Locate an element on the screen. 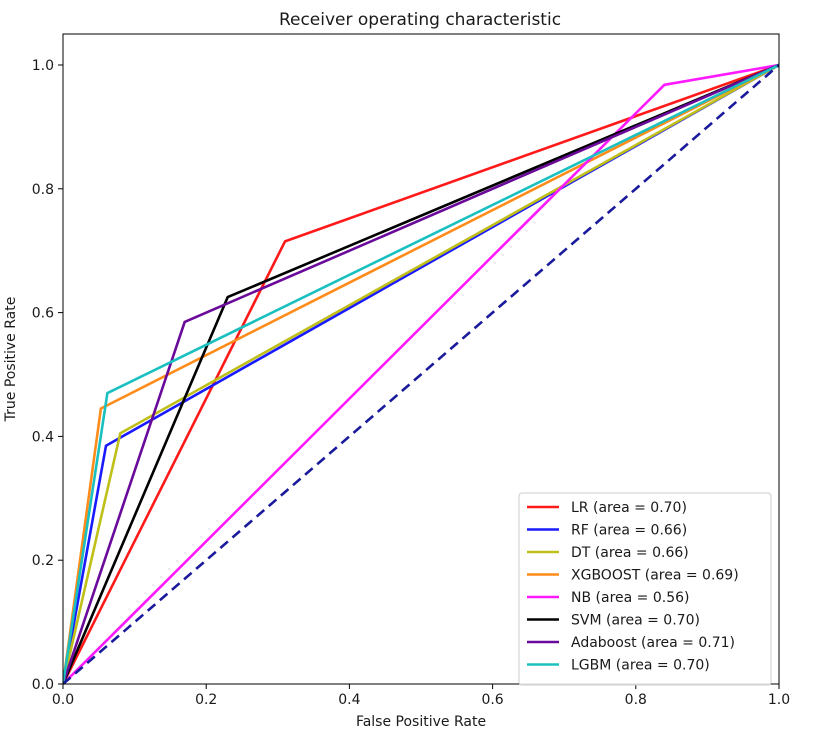  y-tick-label: 1.0 is located at coordinates (43, 66).